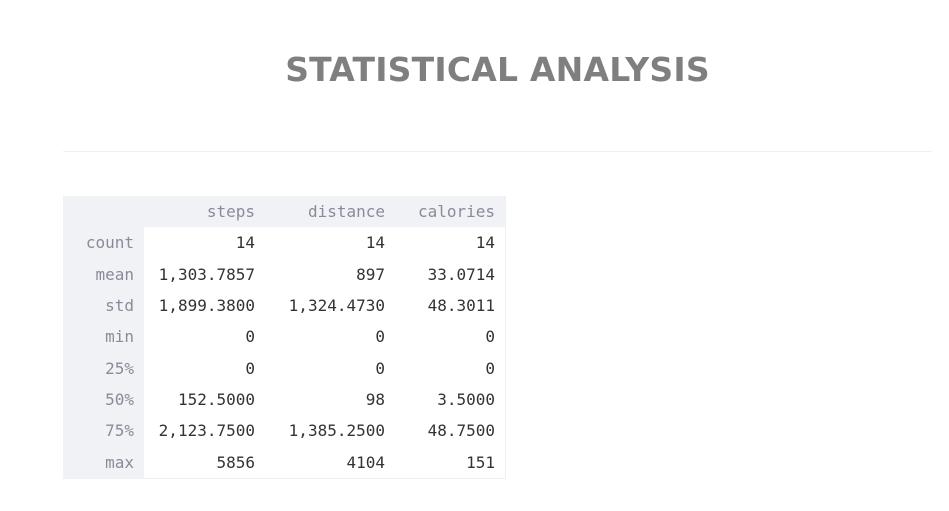  What do you see at coordinates (103, 274) in the screenshot?
I see `row-label: mean` at bounding box center [103, 274].